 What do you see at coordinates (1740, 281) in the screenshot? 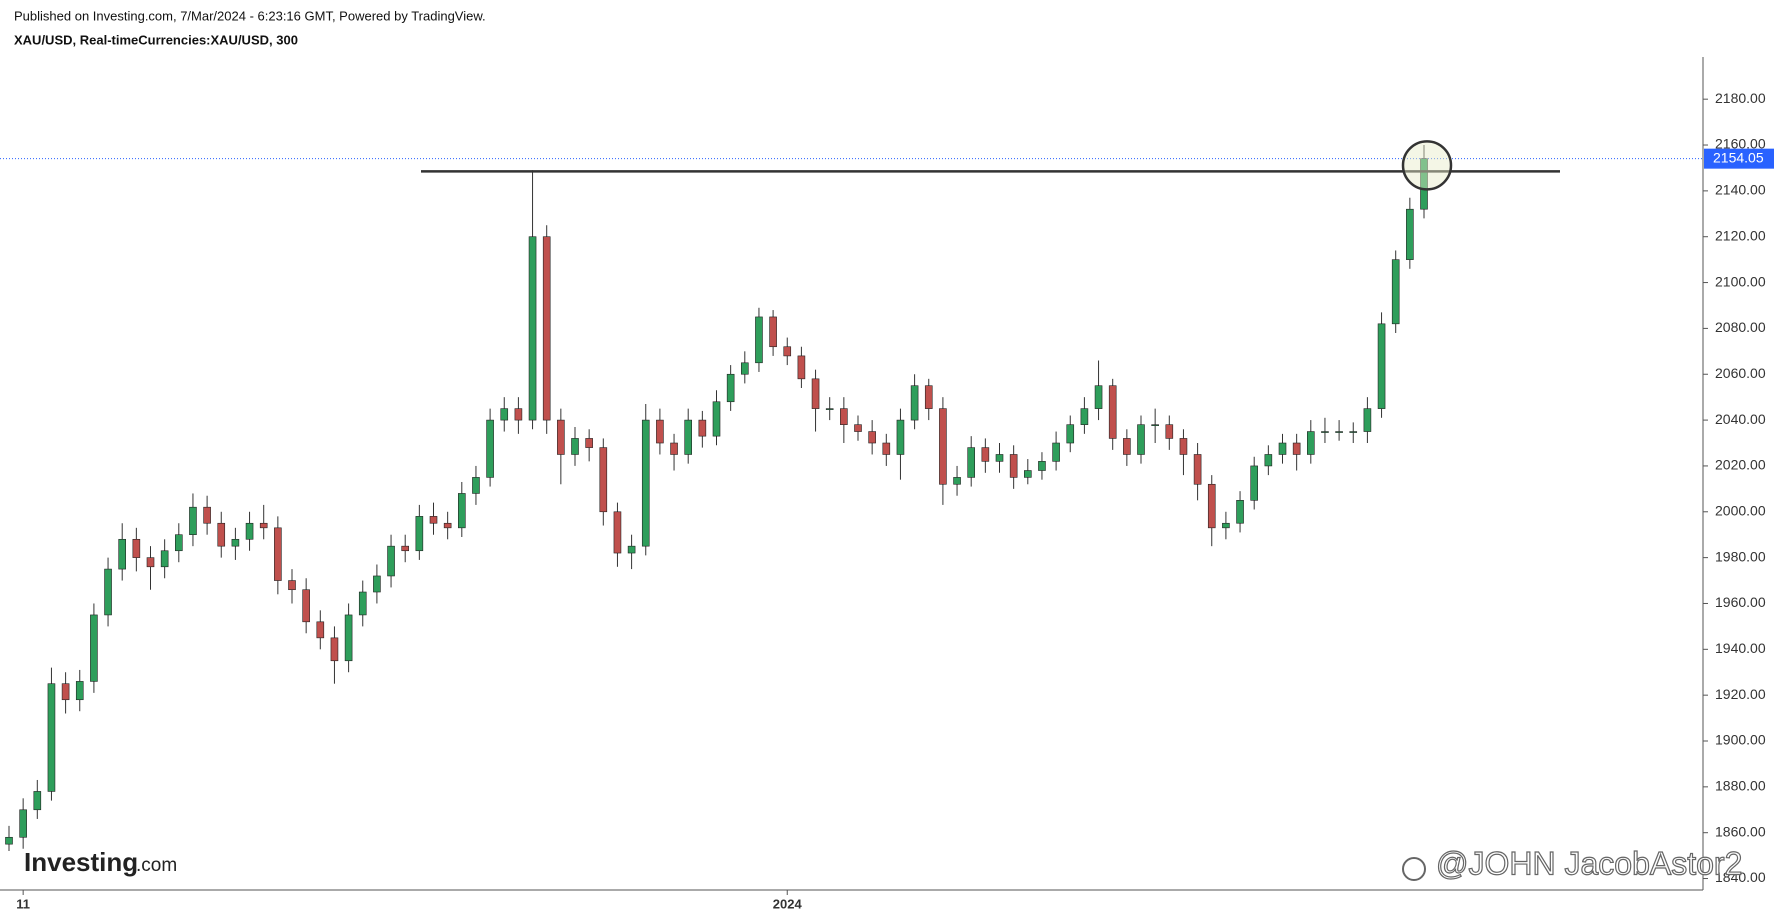
I see `y-tick-label: 2100.00` at bounding box center [1740, 281].